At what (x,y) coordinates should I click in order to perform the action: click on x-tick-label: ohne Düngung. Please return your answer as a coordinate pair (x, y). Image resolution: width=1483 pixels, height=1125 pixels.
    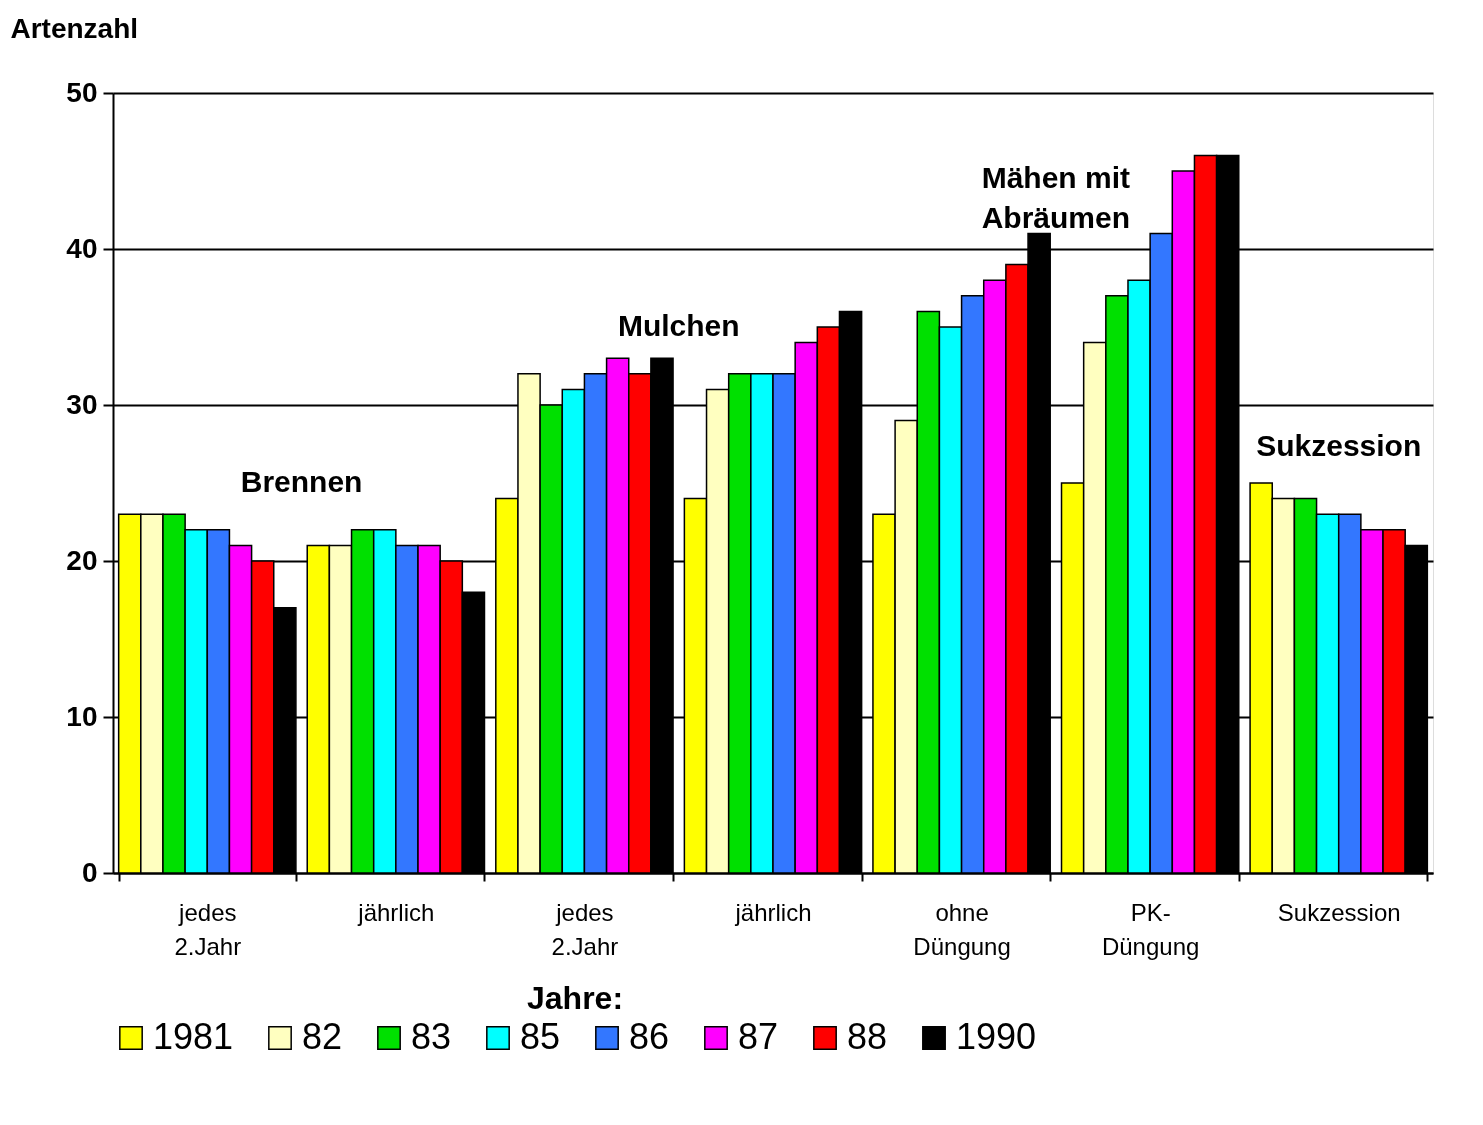
    Looking at the image, I should click on (962, 929).